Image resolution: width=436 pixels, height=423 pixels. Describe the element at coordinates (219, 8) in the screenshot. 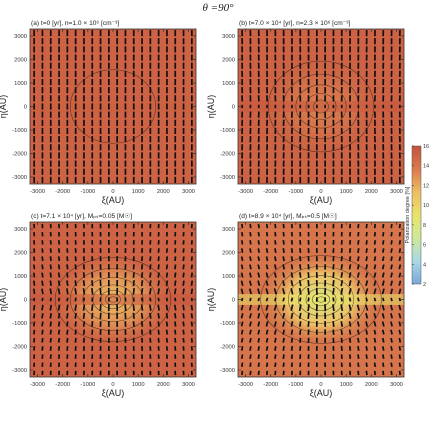

I see `figure-title: θ =90°` at that location.